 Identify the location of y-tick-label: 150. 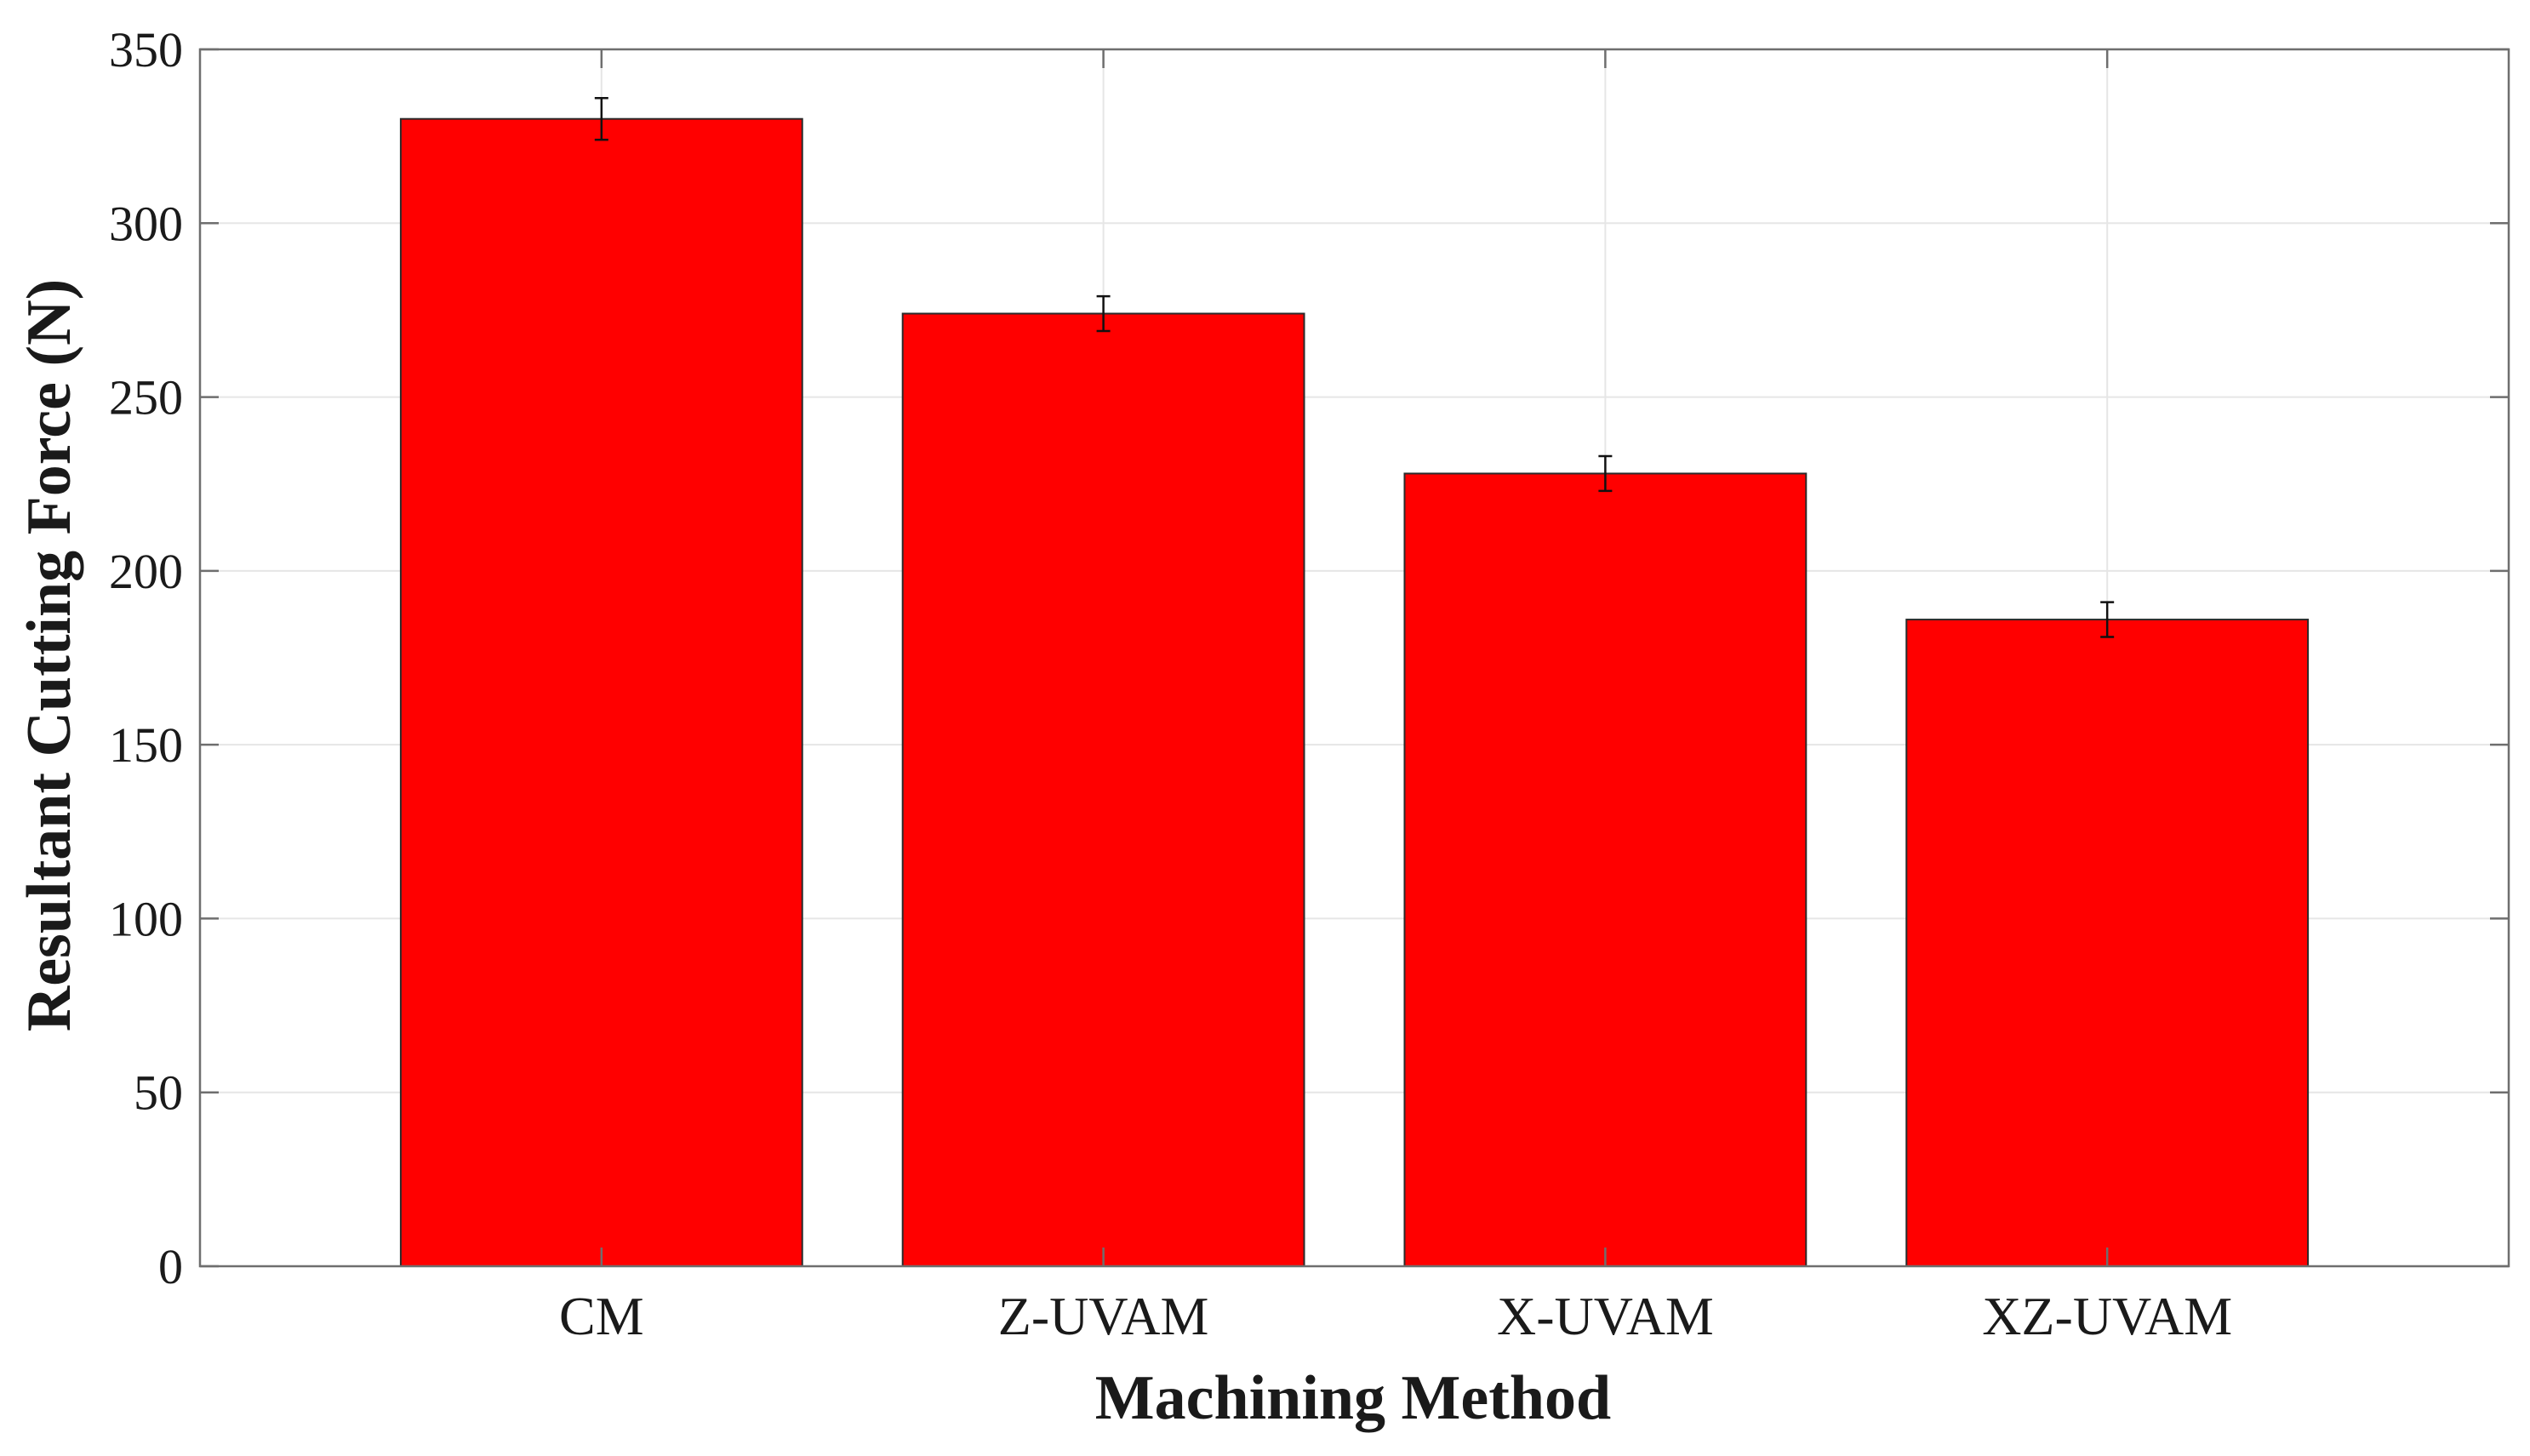
(146, 745).